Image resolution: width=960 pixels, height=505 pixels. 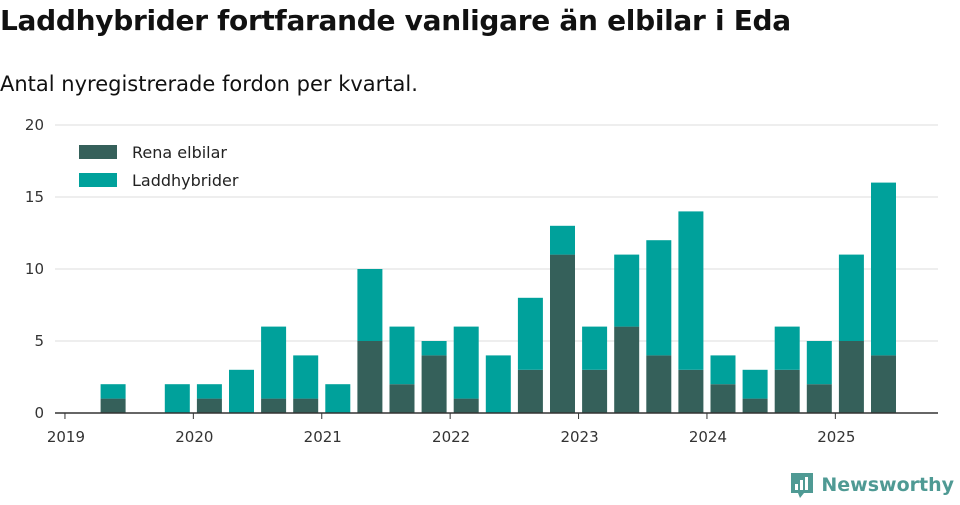 What do you see at coordinates (579, 437) in the screenshot?
I see `x-tick-label: 2023` at bounding box center [579, 437].